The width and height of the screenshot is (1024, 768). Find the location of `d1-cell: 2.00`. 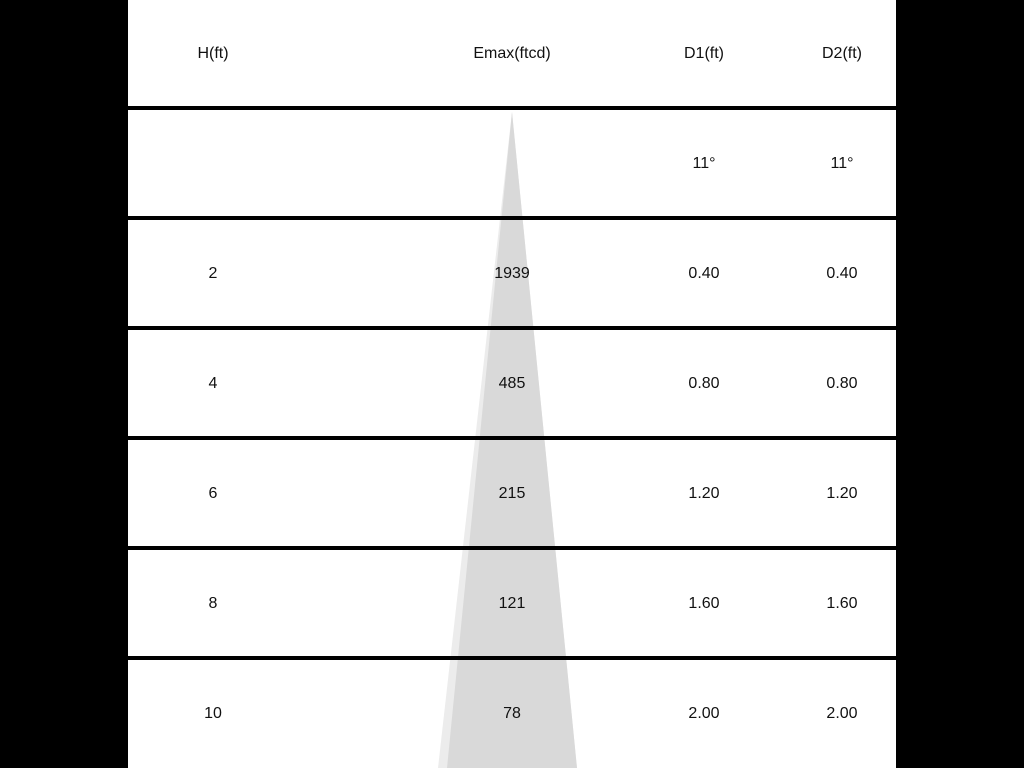

d1-cell: 2.00 is located at coordinates (704, 713).